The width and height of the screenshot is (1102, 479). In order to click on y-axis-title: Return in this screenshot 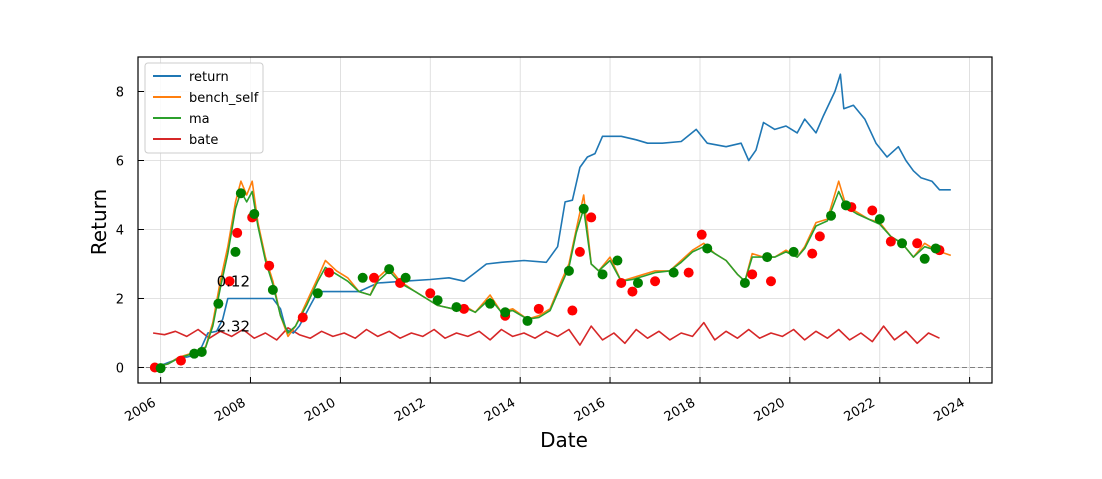, I will do `click(99, 222)`.